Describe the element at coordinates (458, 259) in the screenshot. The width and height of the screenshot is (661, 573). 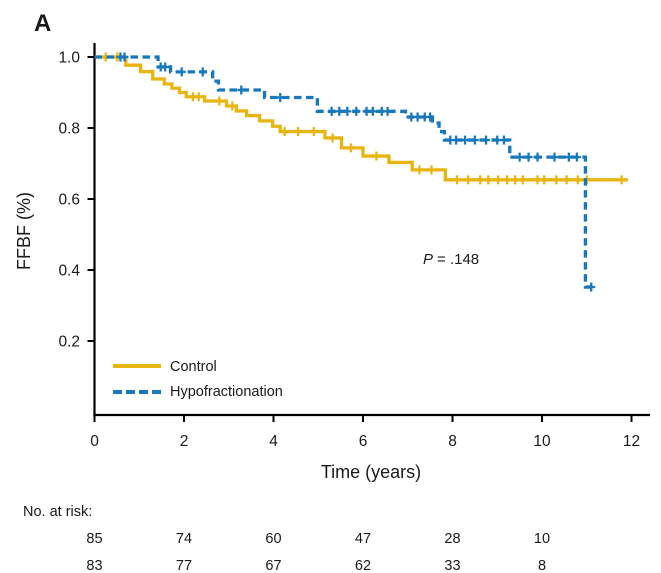
I see `p-value-rest: = .148` at that location.